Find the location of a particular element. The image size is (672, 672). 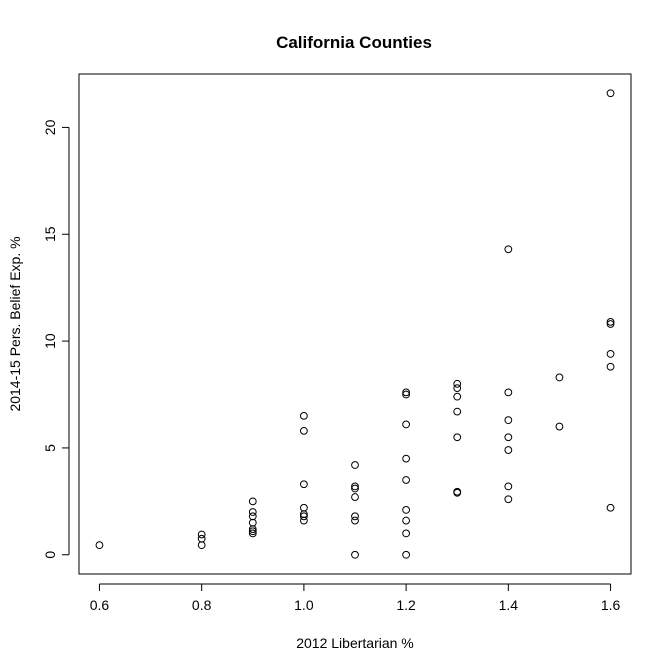

y-axis: 0 5 10 15 20 is located at coordinates (56, 339).